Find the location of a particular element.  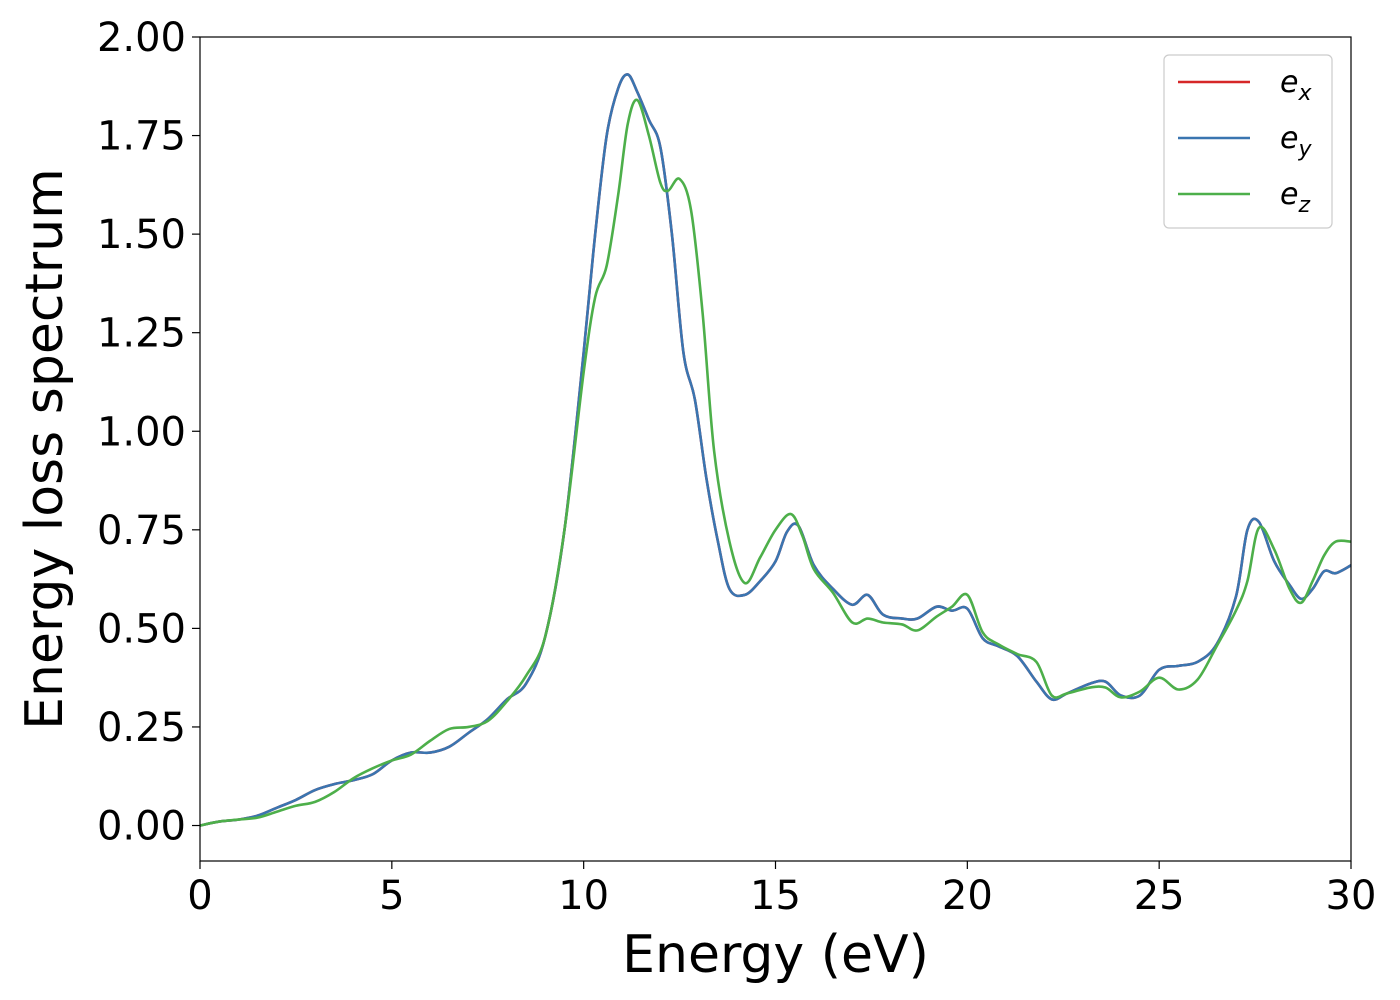

y-tick-label: 1.00 is located at coordinates (141, 432).